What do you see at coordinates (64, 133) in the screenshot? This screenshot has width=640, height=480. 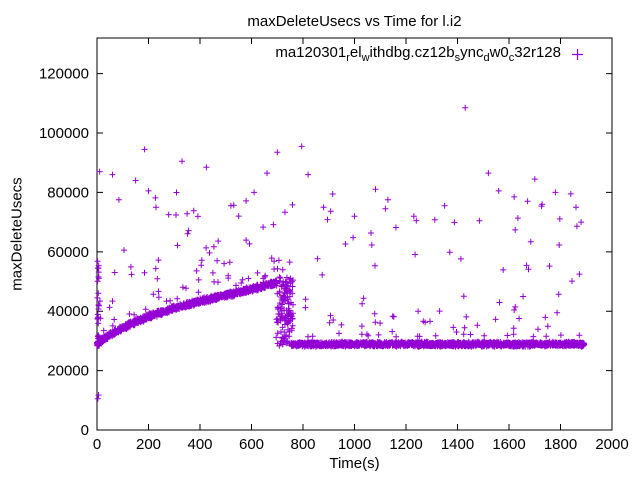 I see `svg-text: 100000` at bounding box center [64, 133].